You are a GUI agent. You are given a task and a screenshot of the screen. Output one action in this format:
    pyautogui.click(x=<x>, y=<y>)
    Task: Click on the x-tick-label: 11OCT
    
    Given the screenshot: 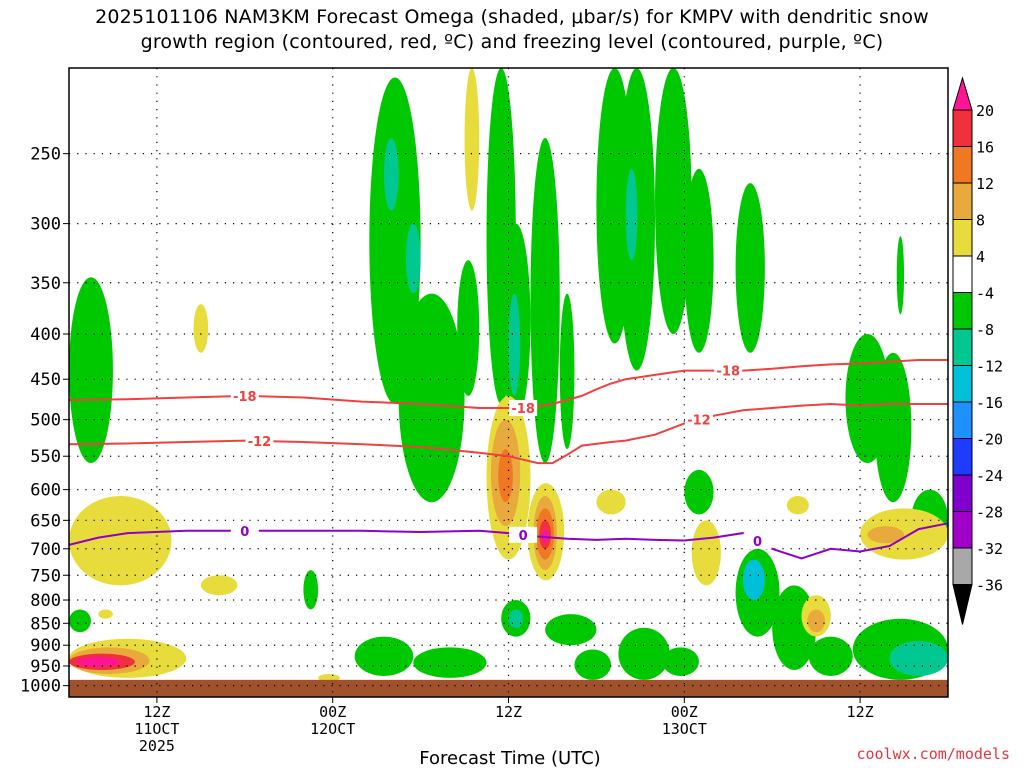 What is the action you would take?
    pyautogui.click(x=156, y=729)
    